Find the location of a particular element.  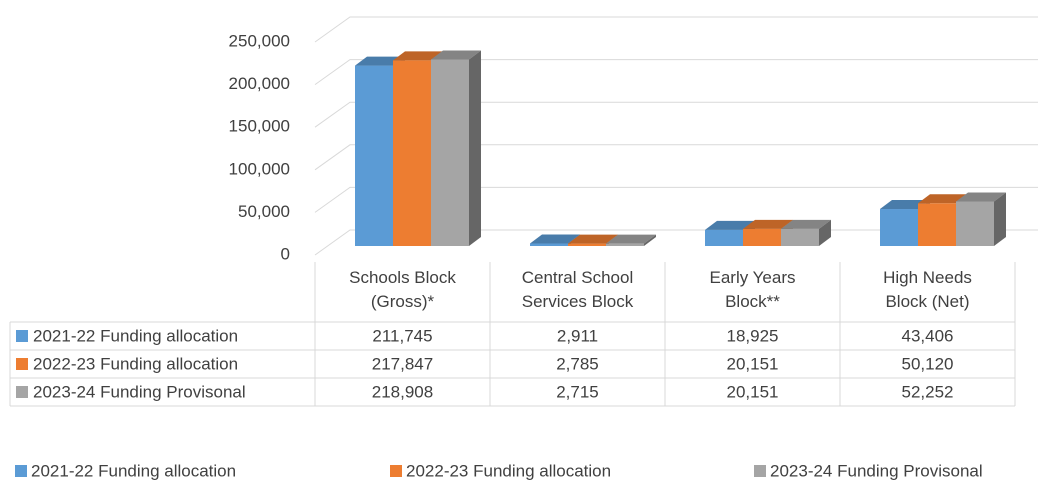

x-tick-label: Schools Block (Gross)* is located at coordinates (402, 289).